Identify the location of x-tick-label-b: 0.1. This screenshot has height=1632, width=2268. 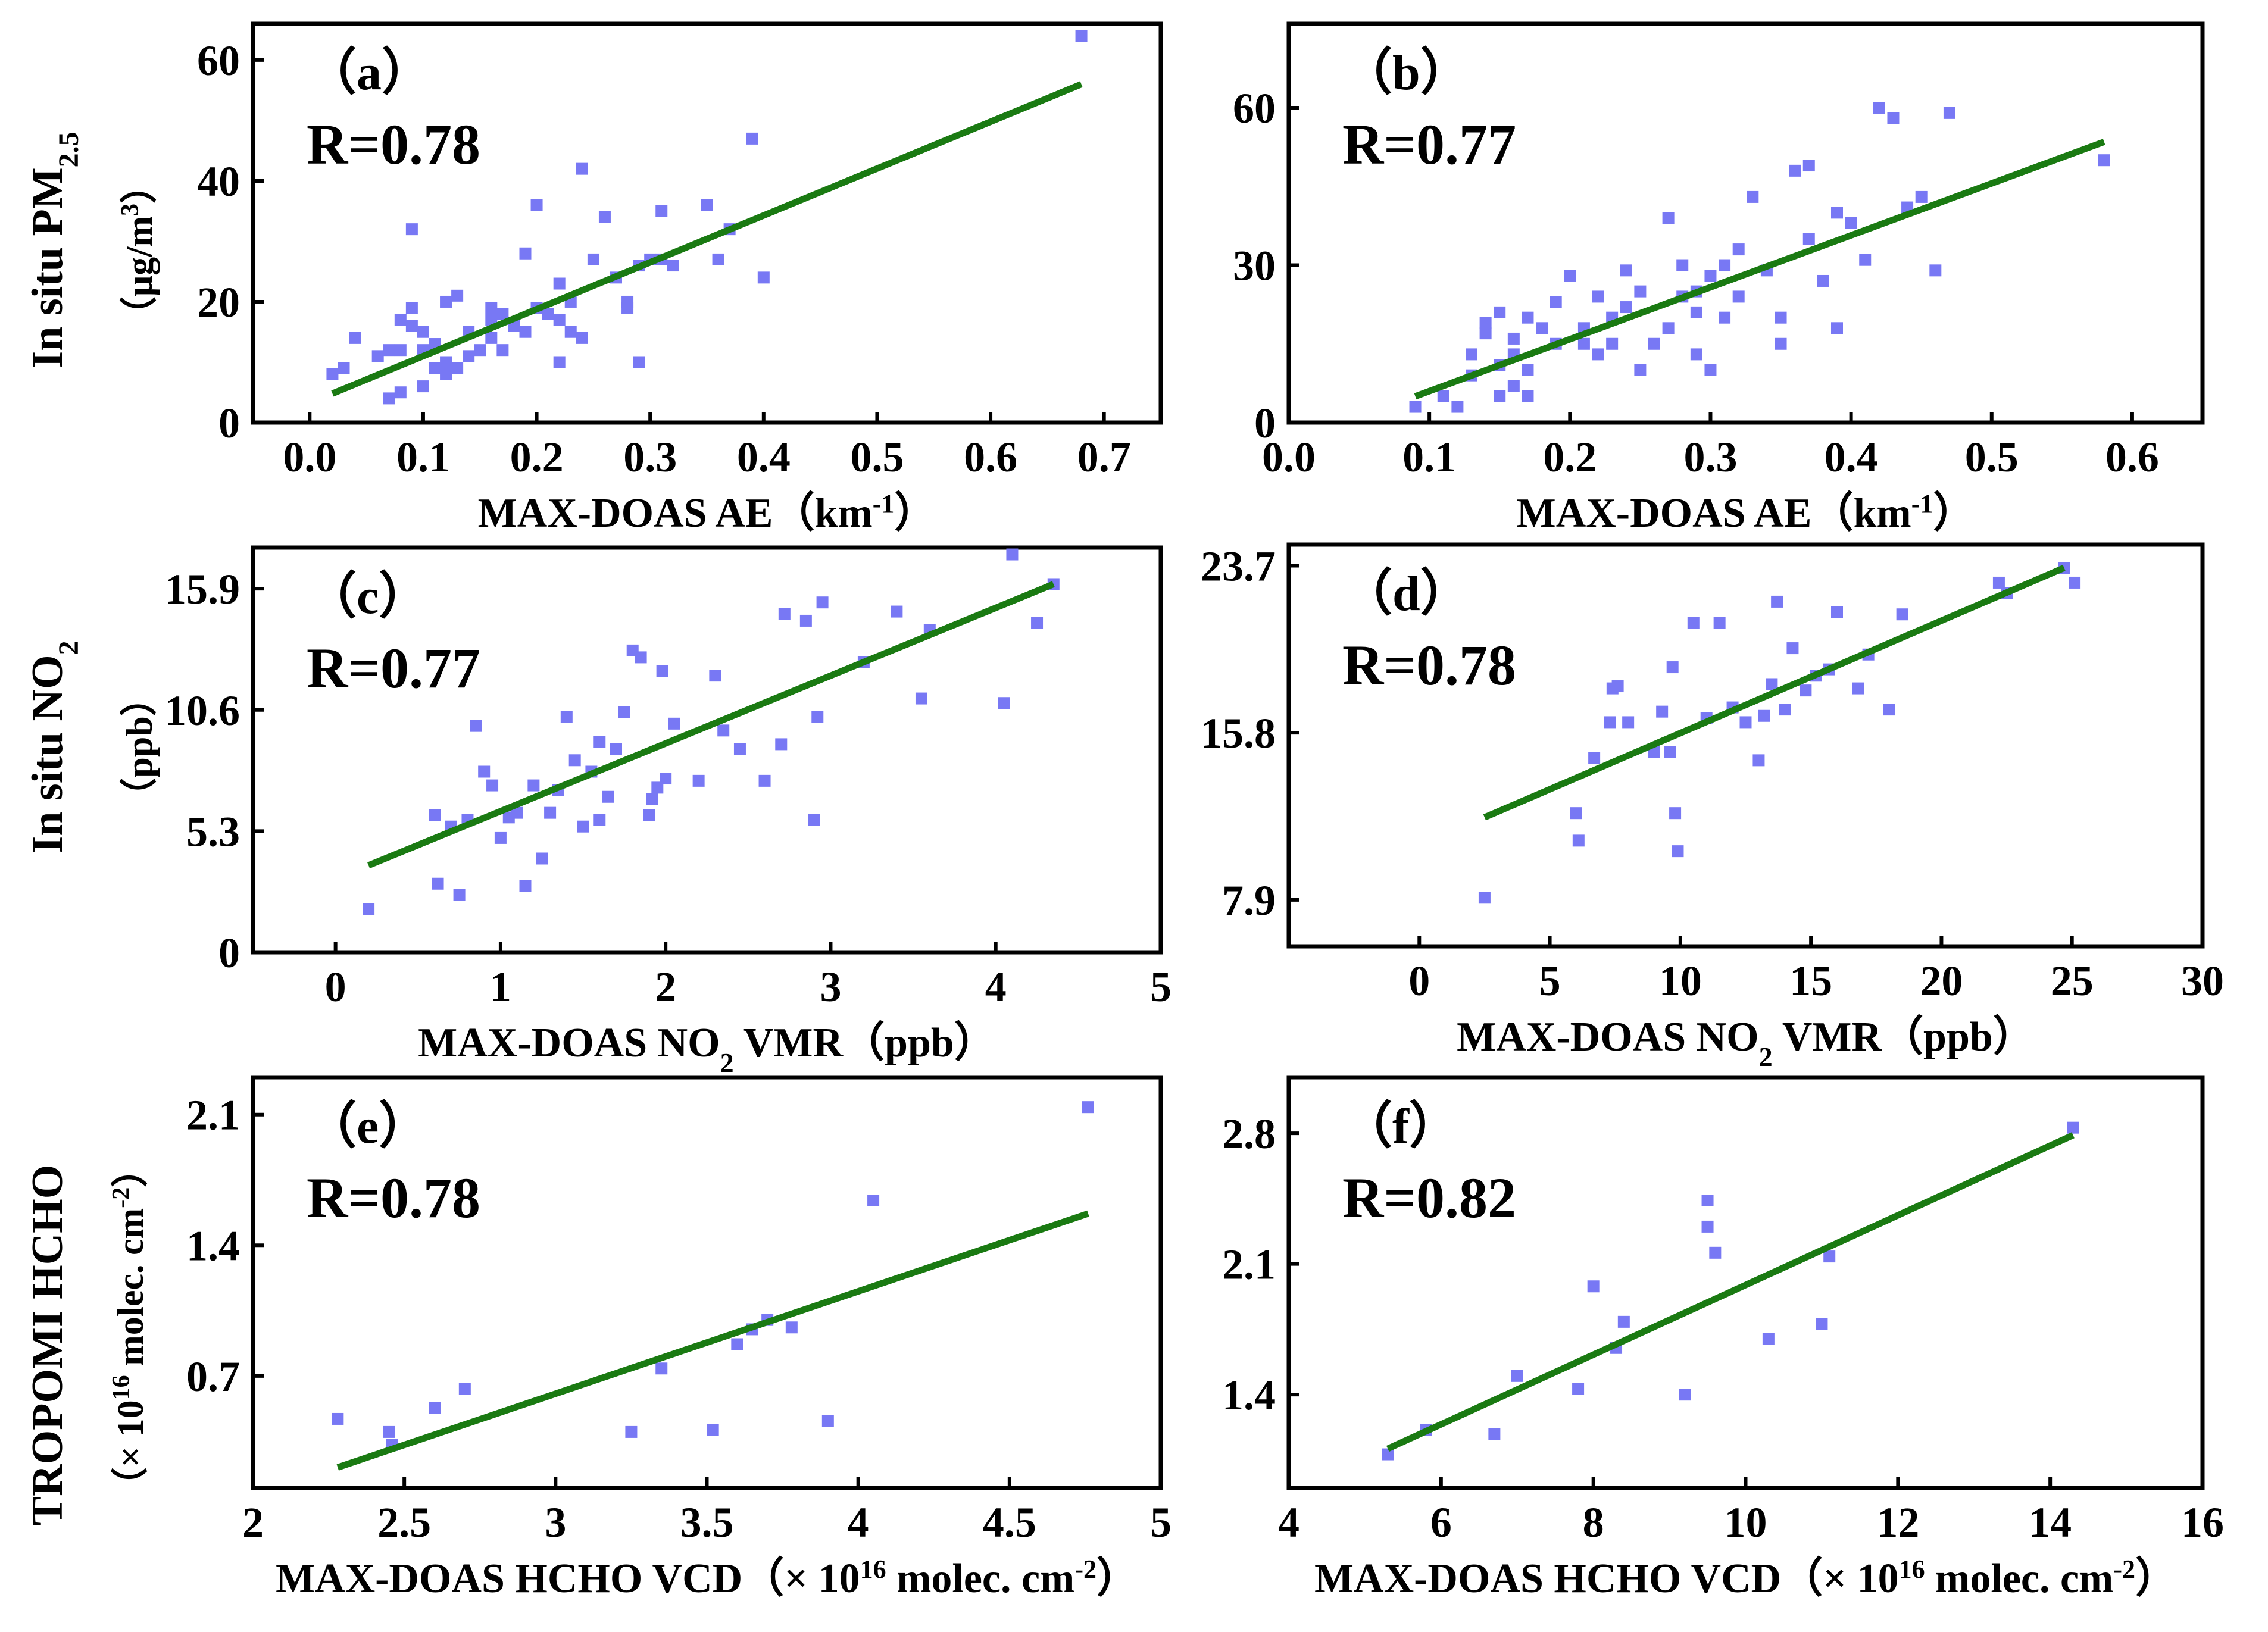
(1429, 457).